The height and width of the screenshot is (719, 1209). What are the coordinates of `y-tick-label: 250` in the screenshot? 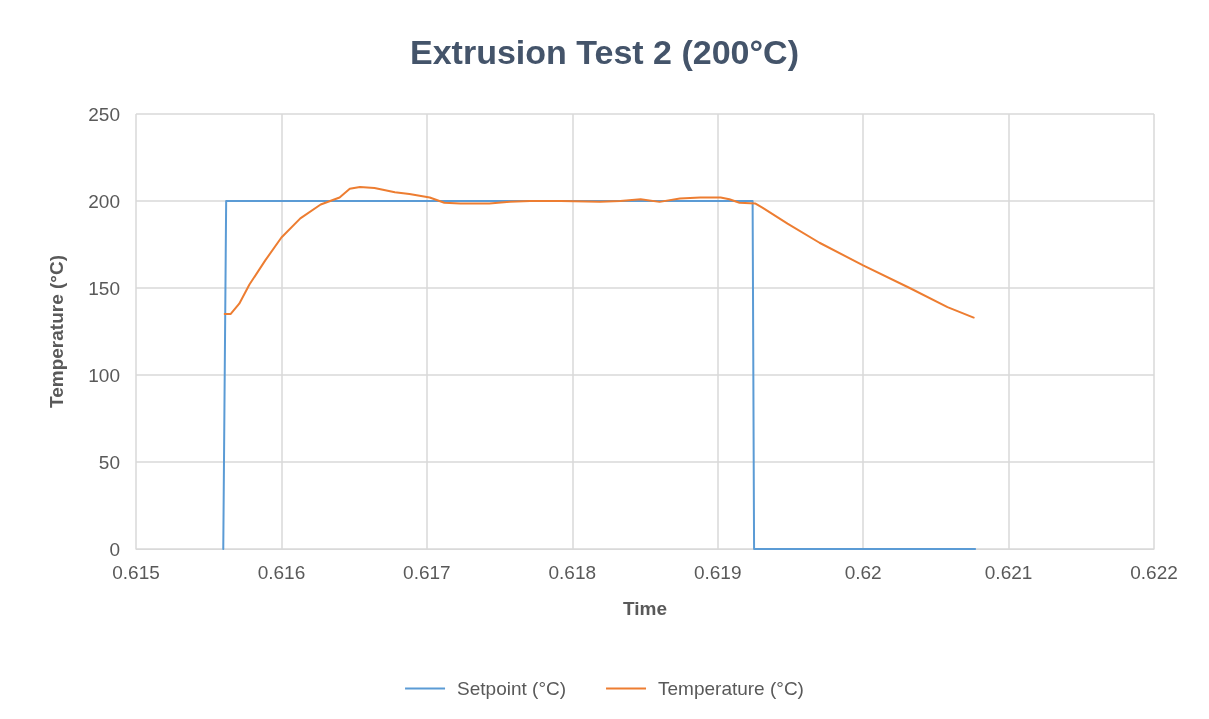 It's located at (104, 114).